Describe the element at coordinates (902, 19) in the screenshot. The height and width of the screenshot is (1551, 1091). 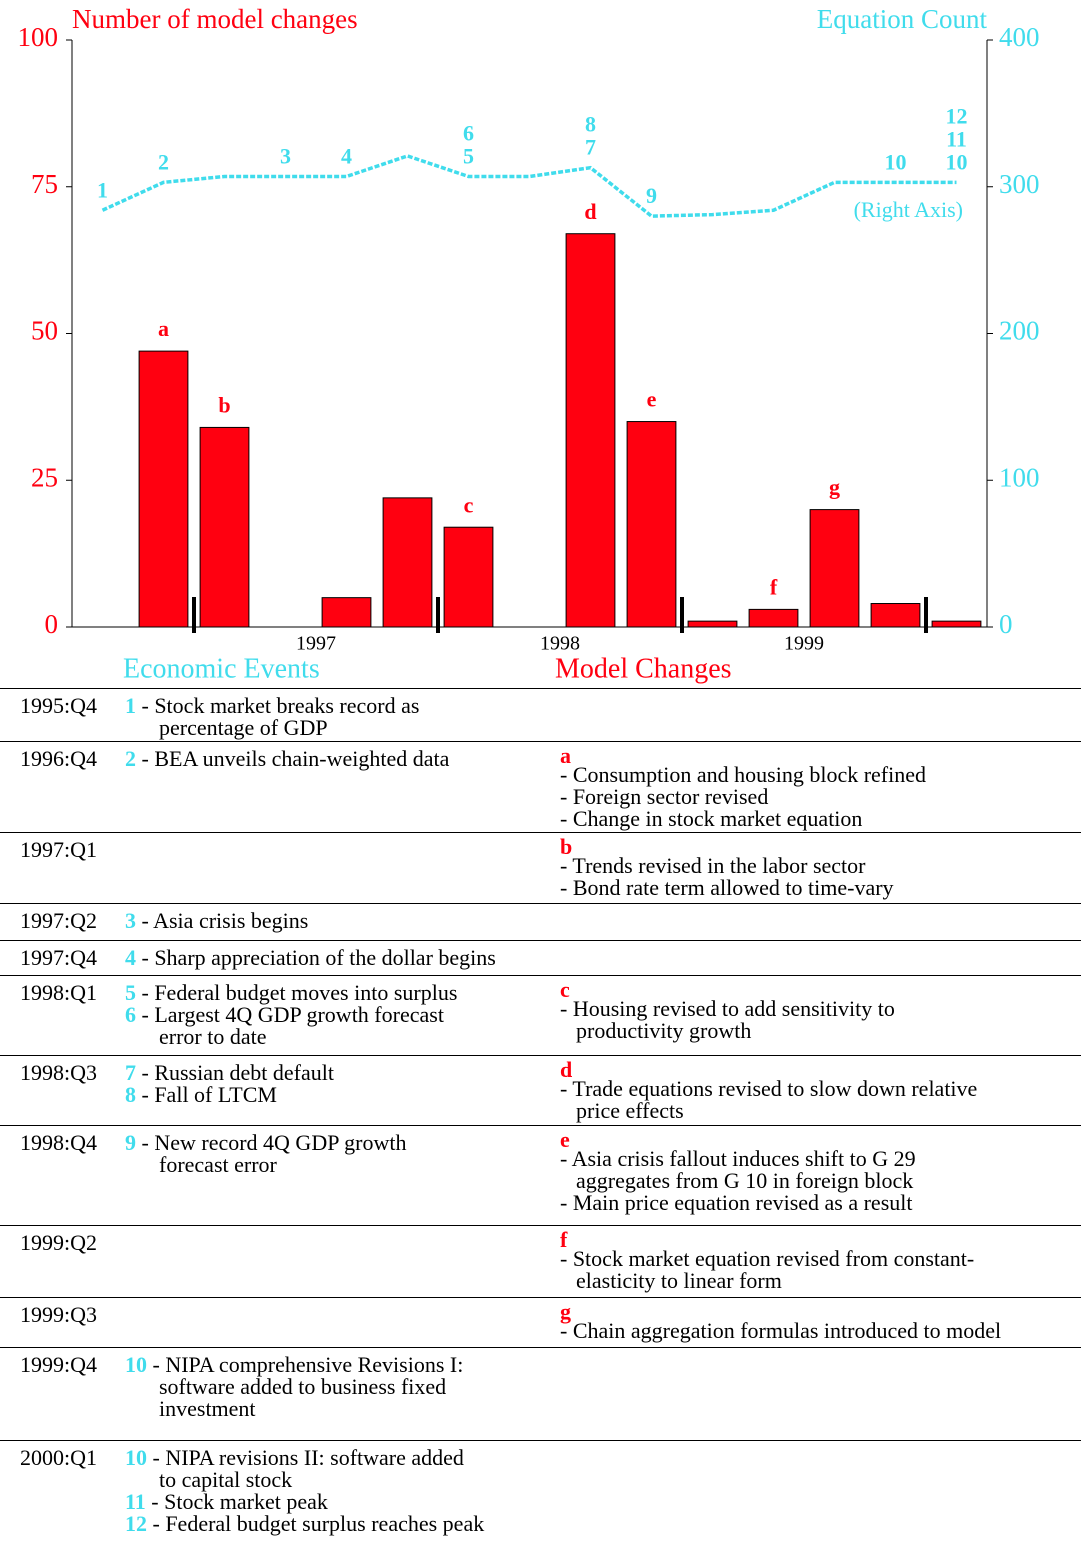
I see `right-title: Equation Count` at that location.